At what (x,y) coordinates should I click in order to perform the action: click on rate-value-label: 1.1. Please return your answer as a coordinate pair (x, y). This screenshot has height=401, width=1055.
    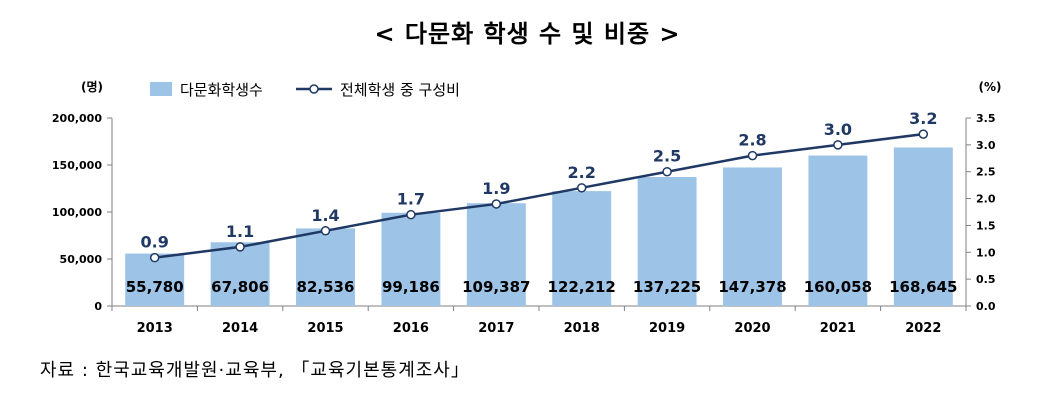
    Looking at the image, I should click on (240, 231).